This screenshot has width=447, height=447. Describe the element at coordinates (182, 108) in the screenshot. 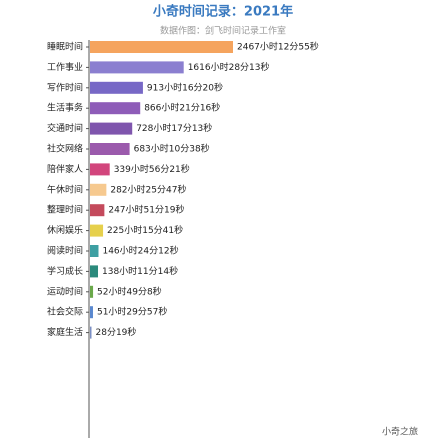

I see `value-label: 866小时21分16秒` at that location.